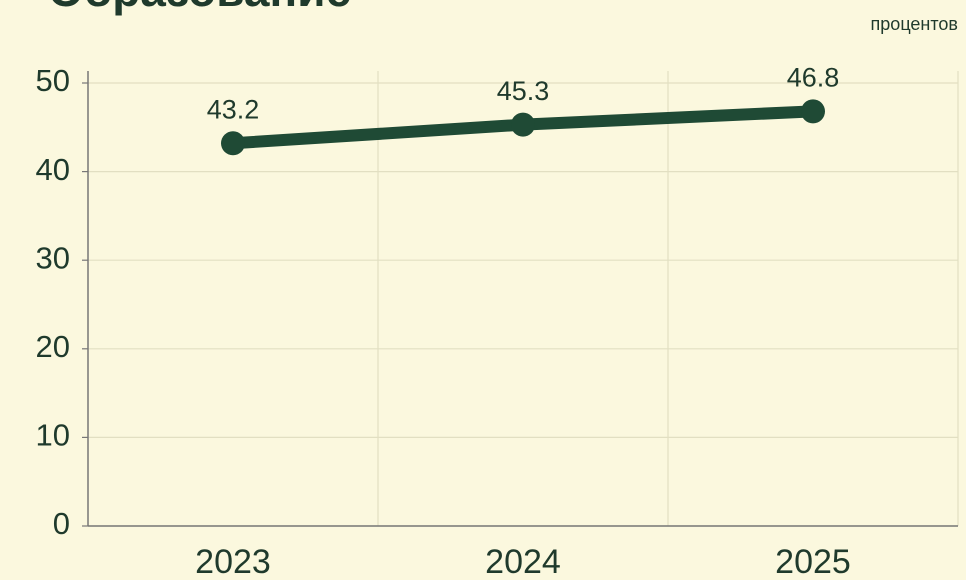 This screenshot has height=580, width=966. What do you see at coordinates (523, 561) in the screenshot?
I see `x-tick-label: 2024` at bounding box center [523, 561].